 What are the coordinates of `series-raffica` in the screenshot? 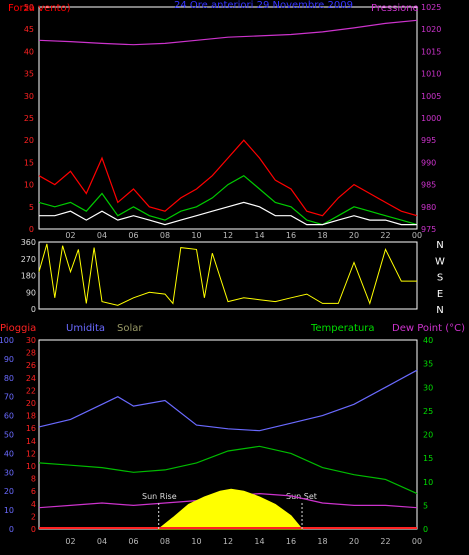 It's located at (228, 178).